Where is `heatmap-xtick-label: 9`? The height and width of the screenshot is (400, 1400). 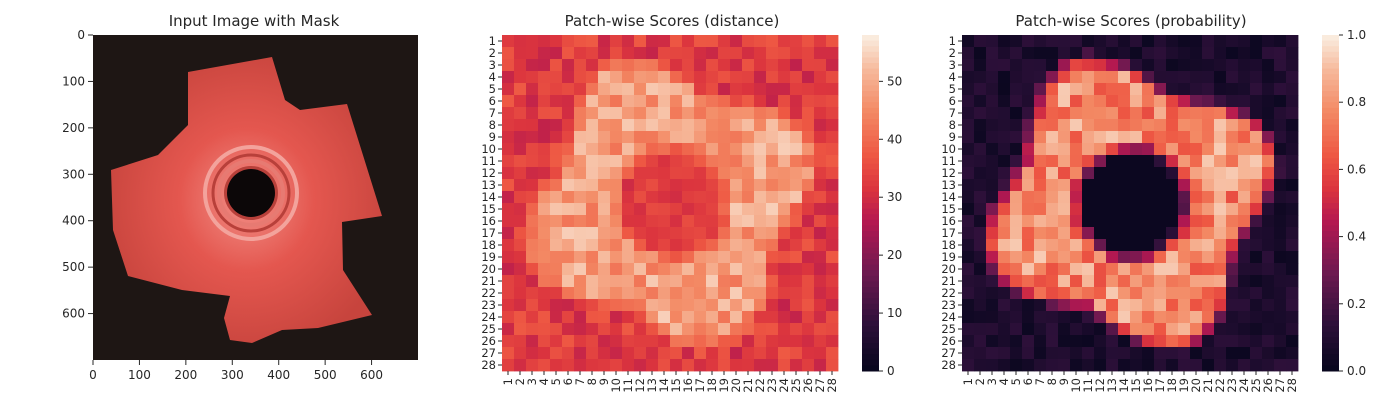
heatmap-xtick-label: 9 is located at coordinates (1064, 381).